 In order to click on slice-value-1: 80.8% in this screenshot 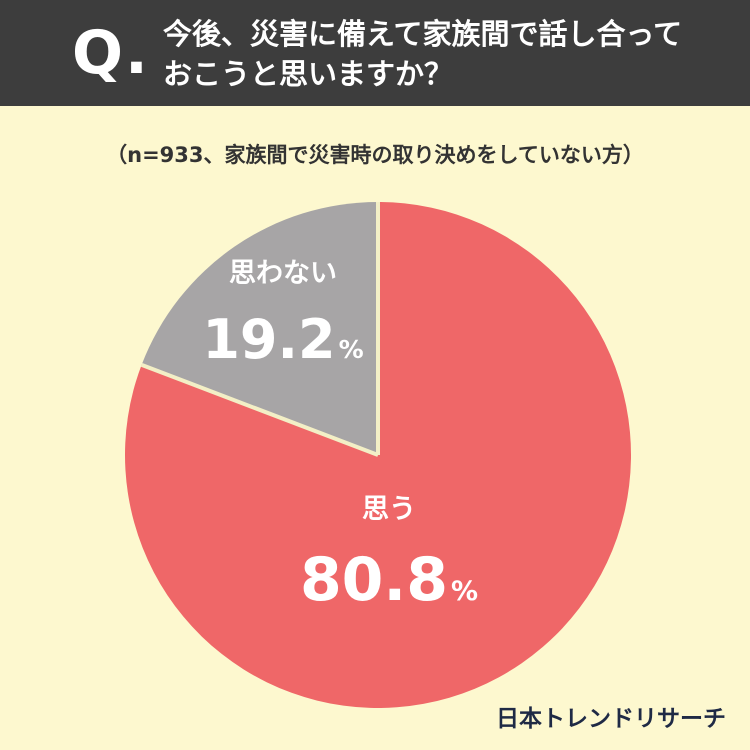, I will do `click(389, 580)`.